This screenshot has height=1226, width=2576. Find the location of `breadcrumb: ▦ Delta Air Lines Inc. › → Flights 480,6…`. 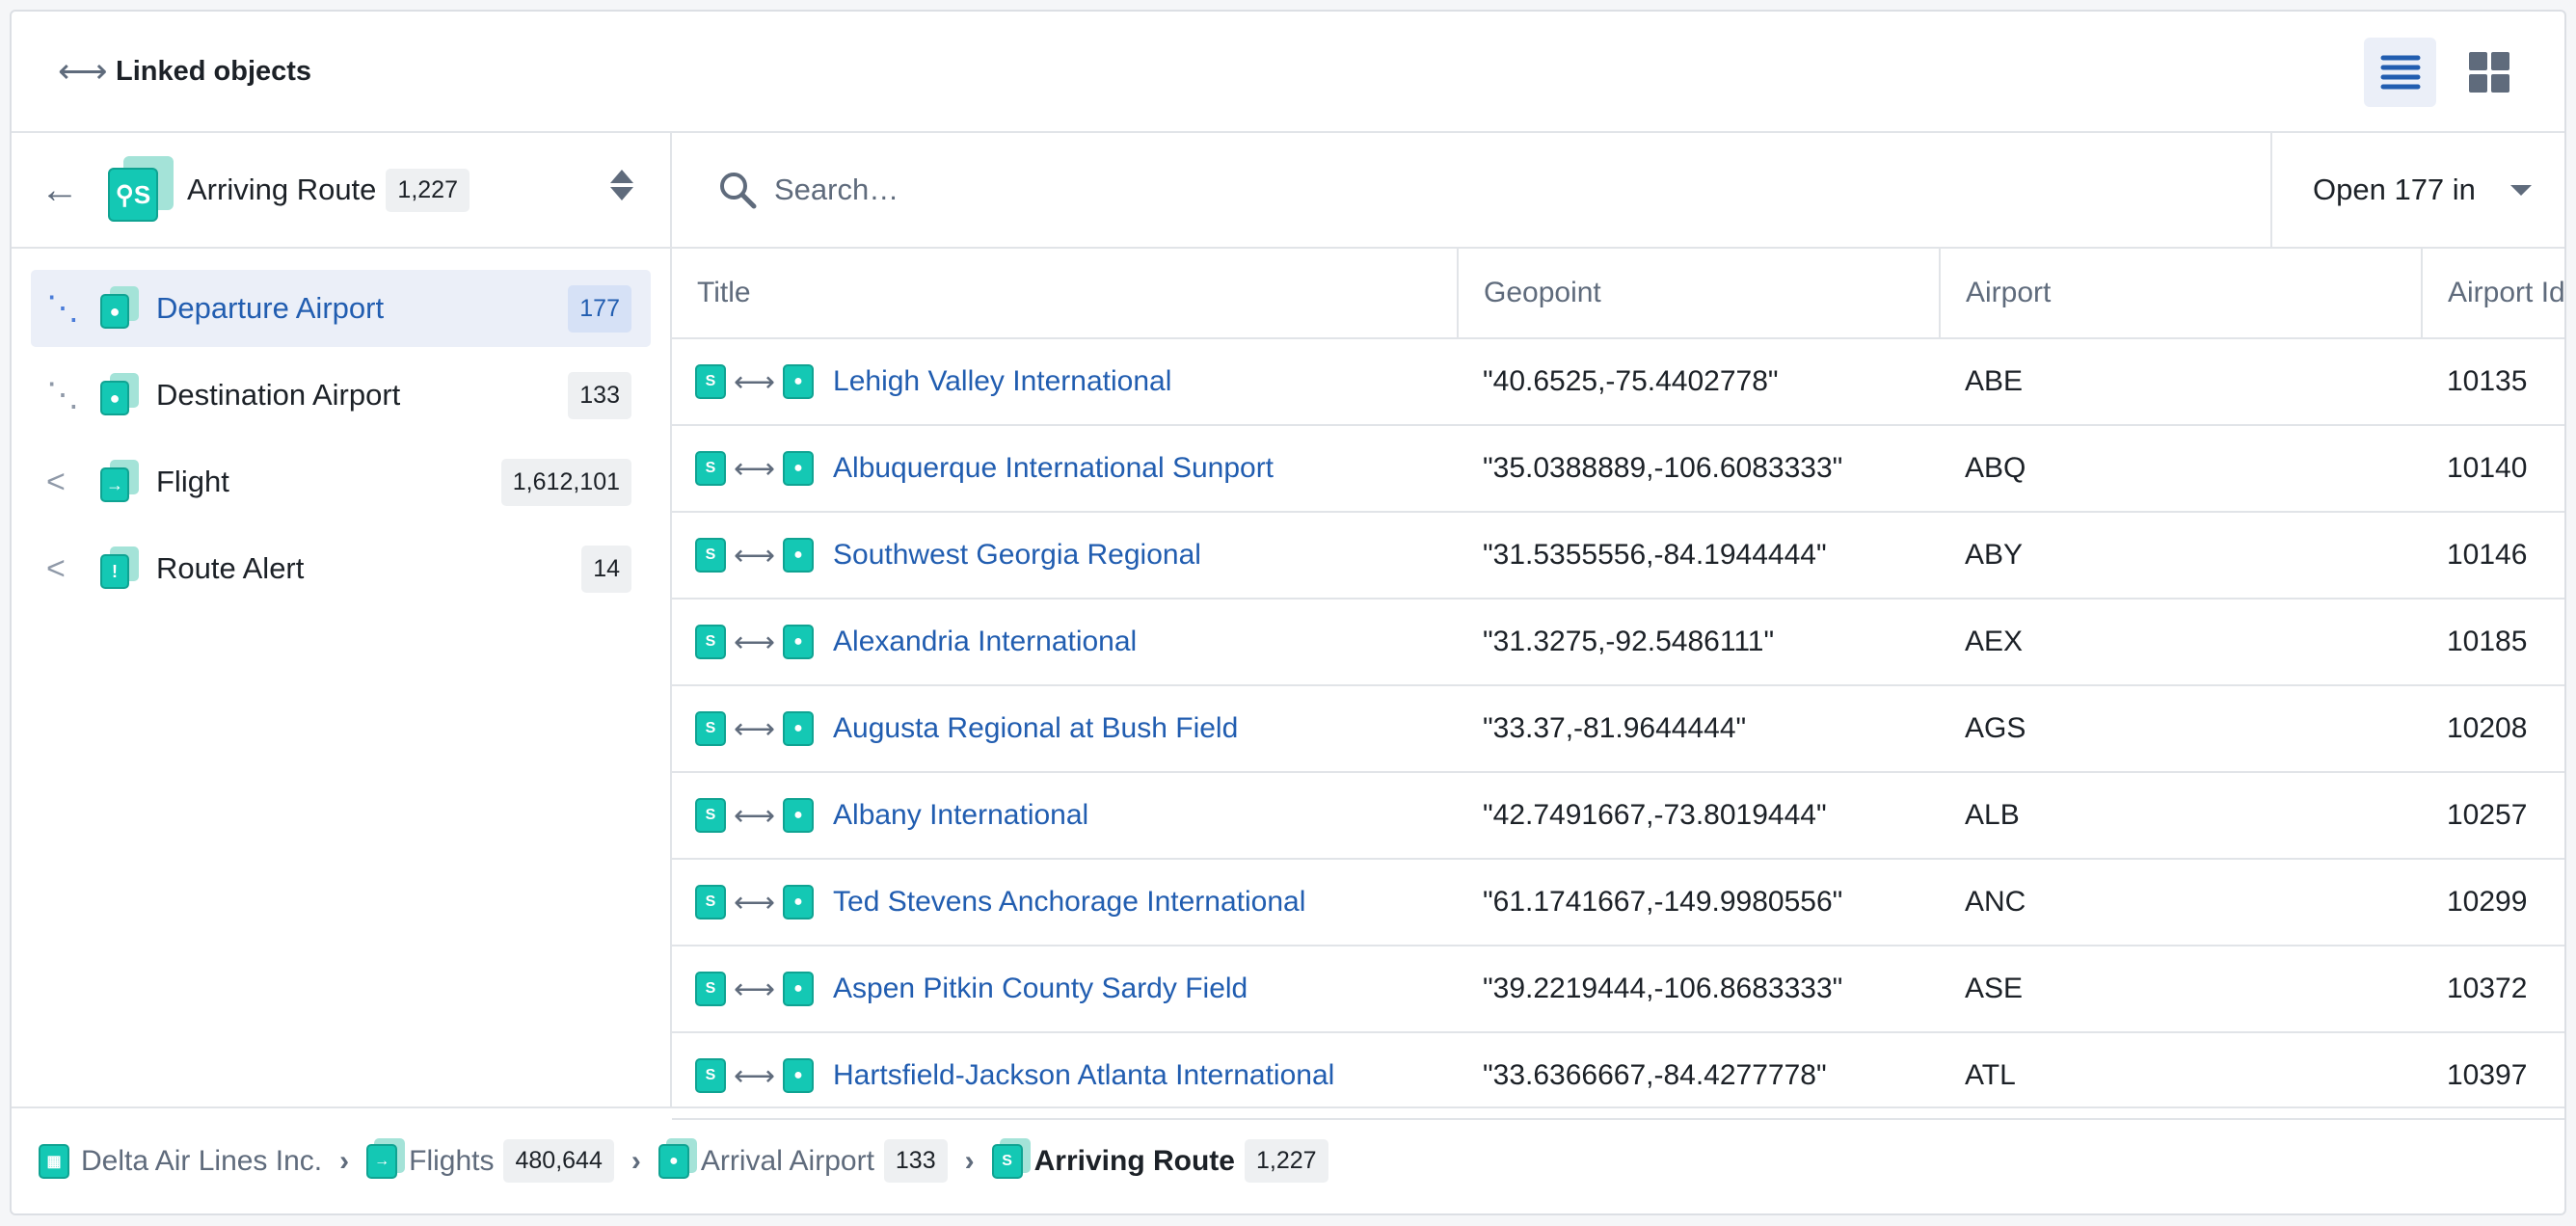

breadcrumb: ▦ Delta Air Lines Inc. › → Flights 480,6… is located at coordinates (1288, 1159).